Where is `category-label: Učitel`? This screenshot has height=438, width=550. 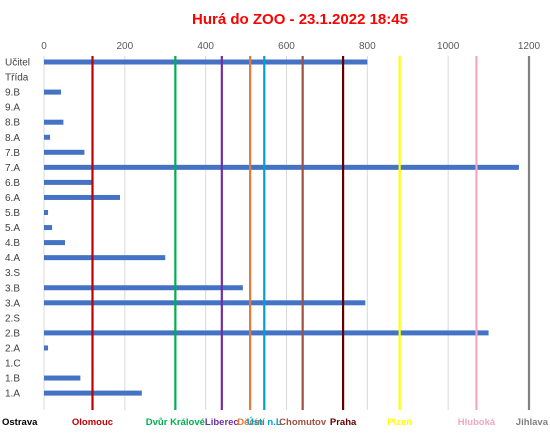
category-label: Učitel is located at coordinates (17, 63).